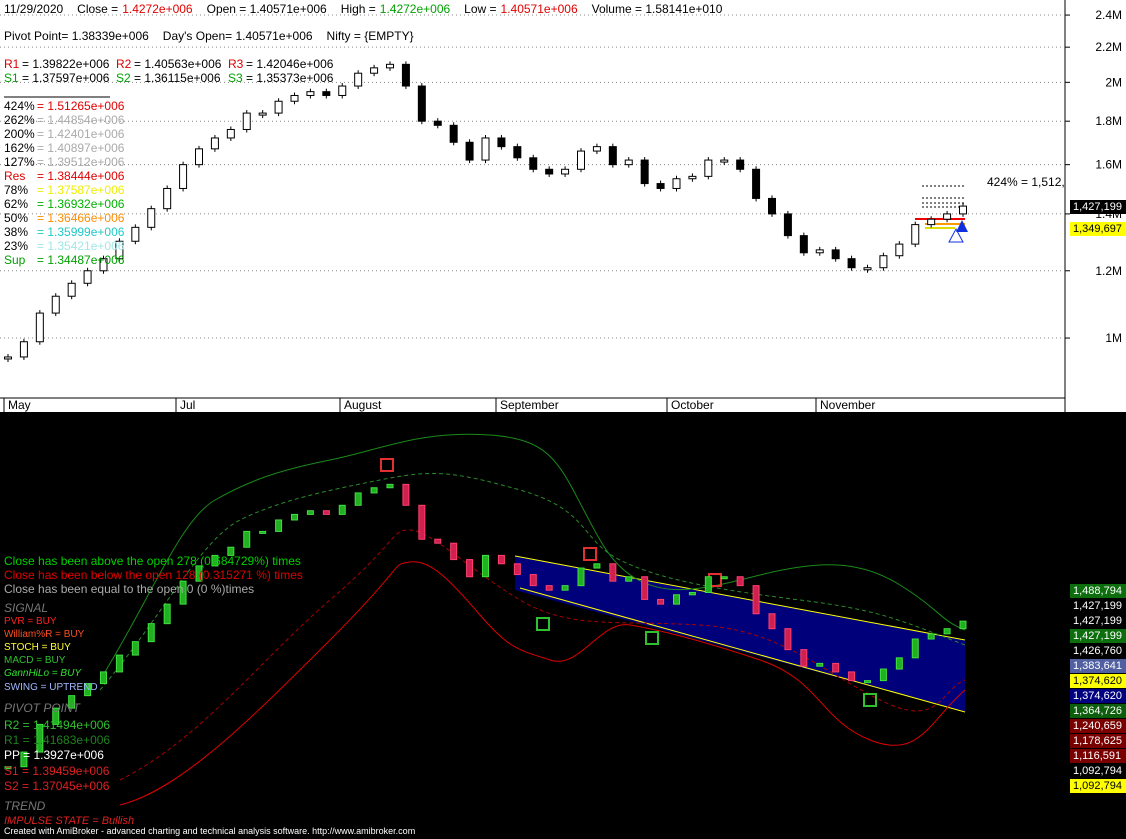 The image size is (1126, 839). Describe the element at coordinates (415, 9) in the screenshot. I see `high: 1.4272e+006` at that location.